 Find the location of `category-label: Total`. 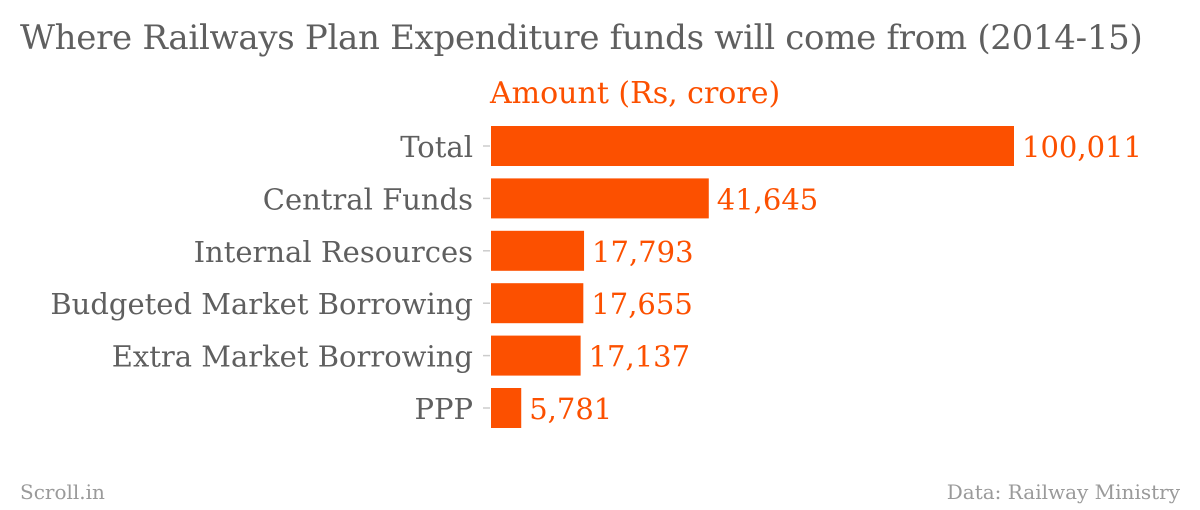

category-label: Total is located at coordinates (436, 147).